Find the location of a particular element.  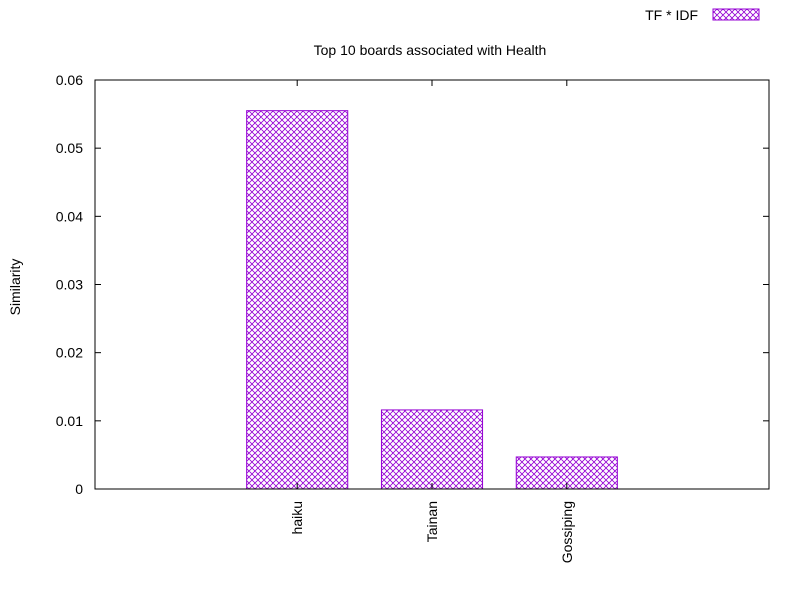

y-tick-label: 0 is located at coordinates (79, 489).